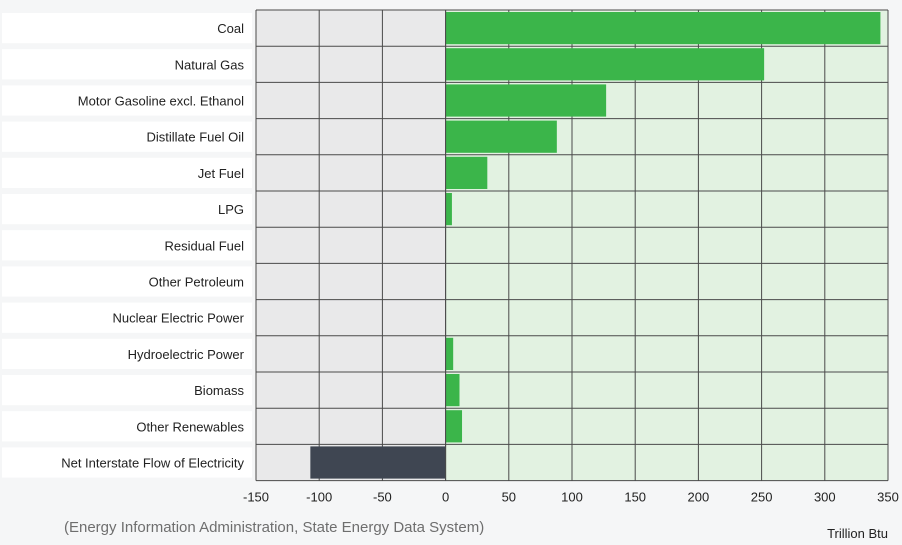 The width and height of the screenshot is (902, 545). What do you see at coordinates (888, 497) in the screenshot?
I see `x-tick-label: 350` at bounding box center [888, 497].